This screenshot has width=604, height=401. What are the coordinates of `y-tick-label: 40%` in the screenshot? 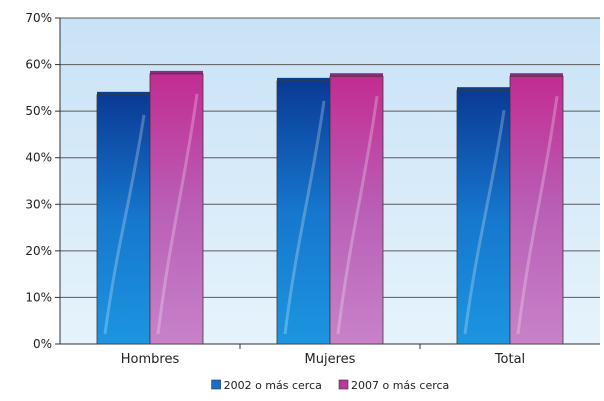 It's located at (38, 158).